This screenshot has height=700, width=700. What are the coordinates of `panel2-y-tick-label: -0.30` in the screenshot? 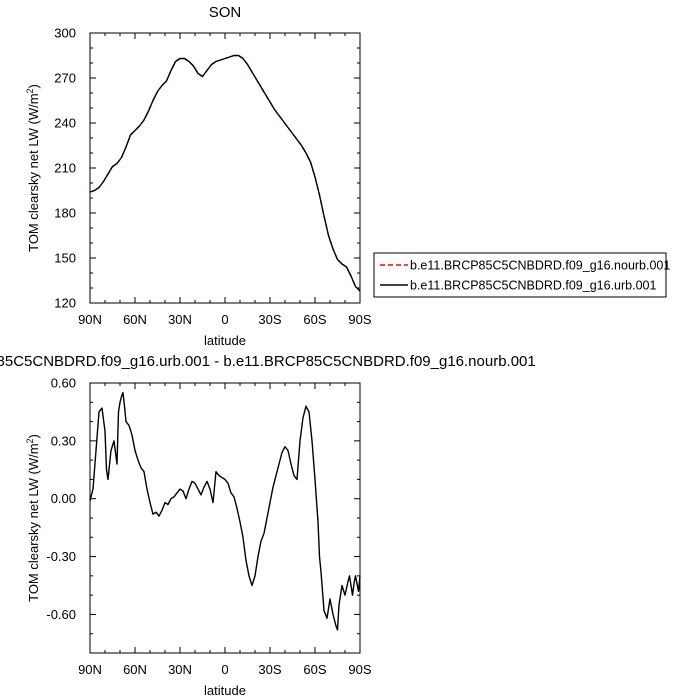 It's located at (61, 556).